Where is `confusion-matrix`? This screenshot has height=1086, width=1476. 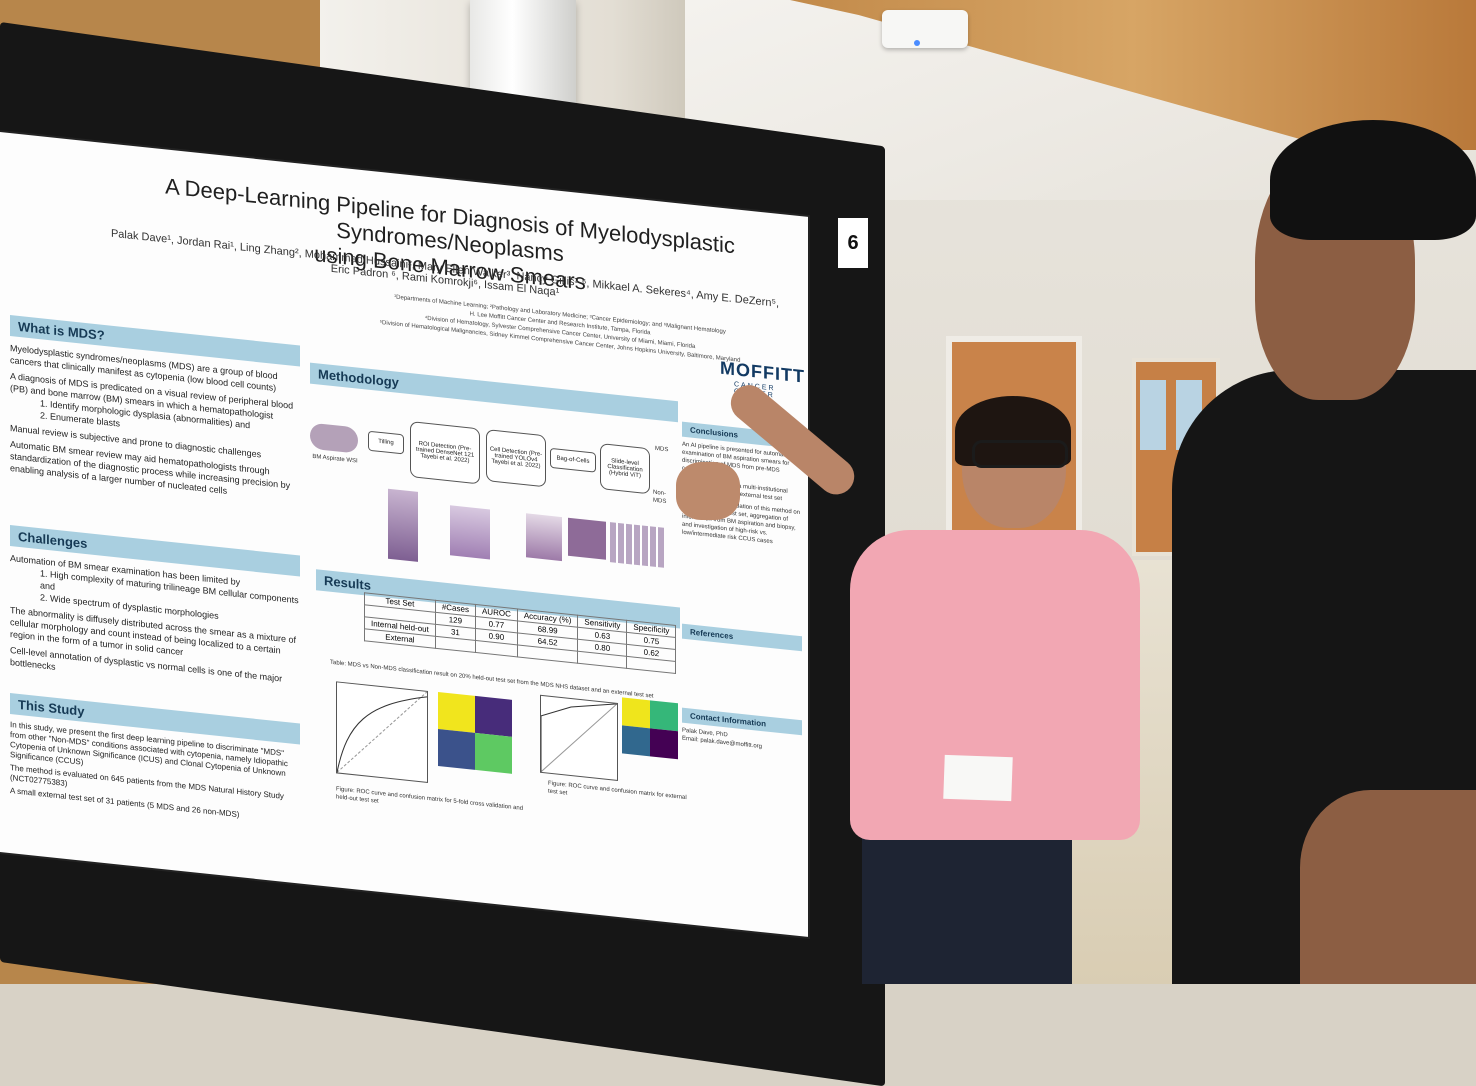
confusion-matrix is located at coordinates (475, 733).